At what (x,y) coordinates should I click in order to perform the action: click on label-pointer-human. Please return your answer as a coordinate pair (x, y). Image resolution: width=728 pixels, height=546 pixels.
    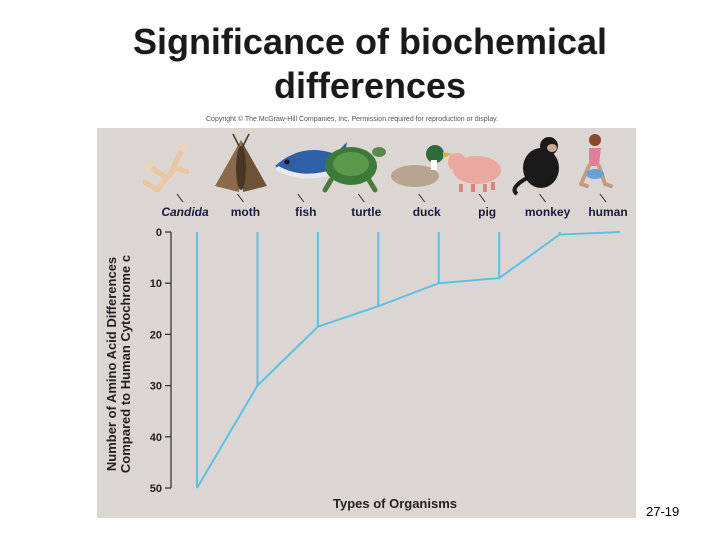
    Looking at the image, I should click on (603, 198).